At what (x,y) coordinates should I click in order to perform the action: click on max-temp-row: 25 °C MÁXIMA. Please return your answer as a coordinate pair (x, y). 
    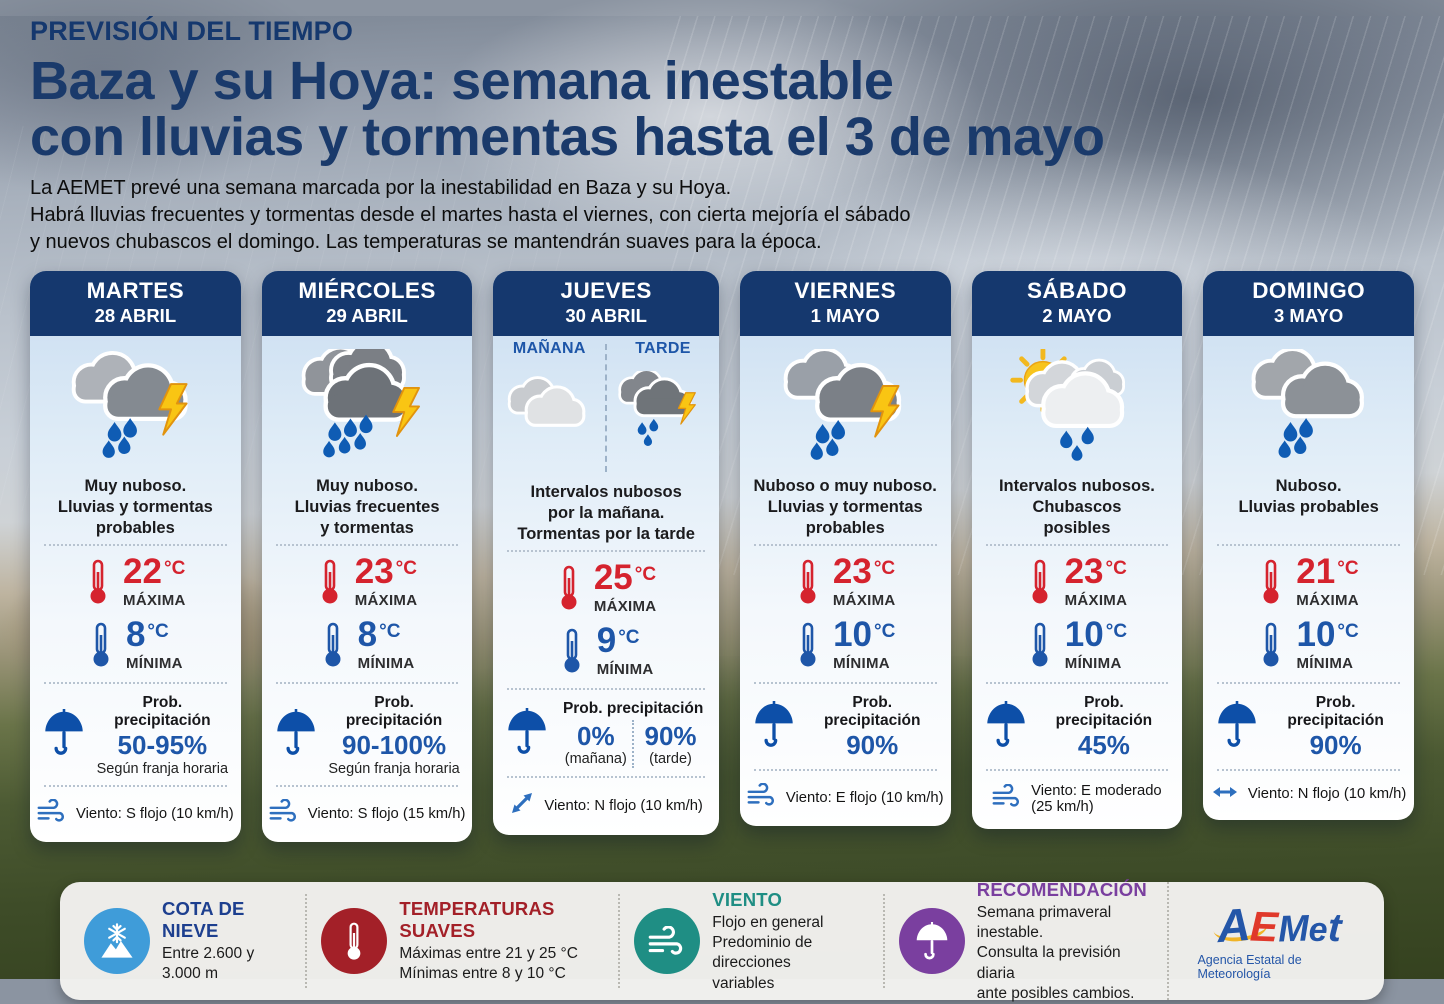
    Looking at the image, I should click on (605, 587).